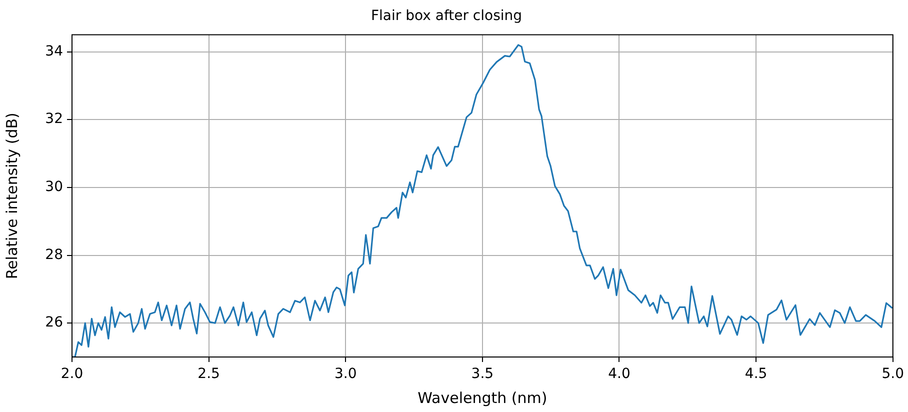 This screenshot has height=412, width=908. Describe the element at coordinates (482, 374) in the screenshot. I see `x-tick-label: 3.5` at that location.